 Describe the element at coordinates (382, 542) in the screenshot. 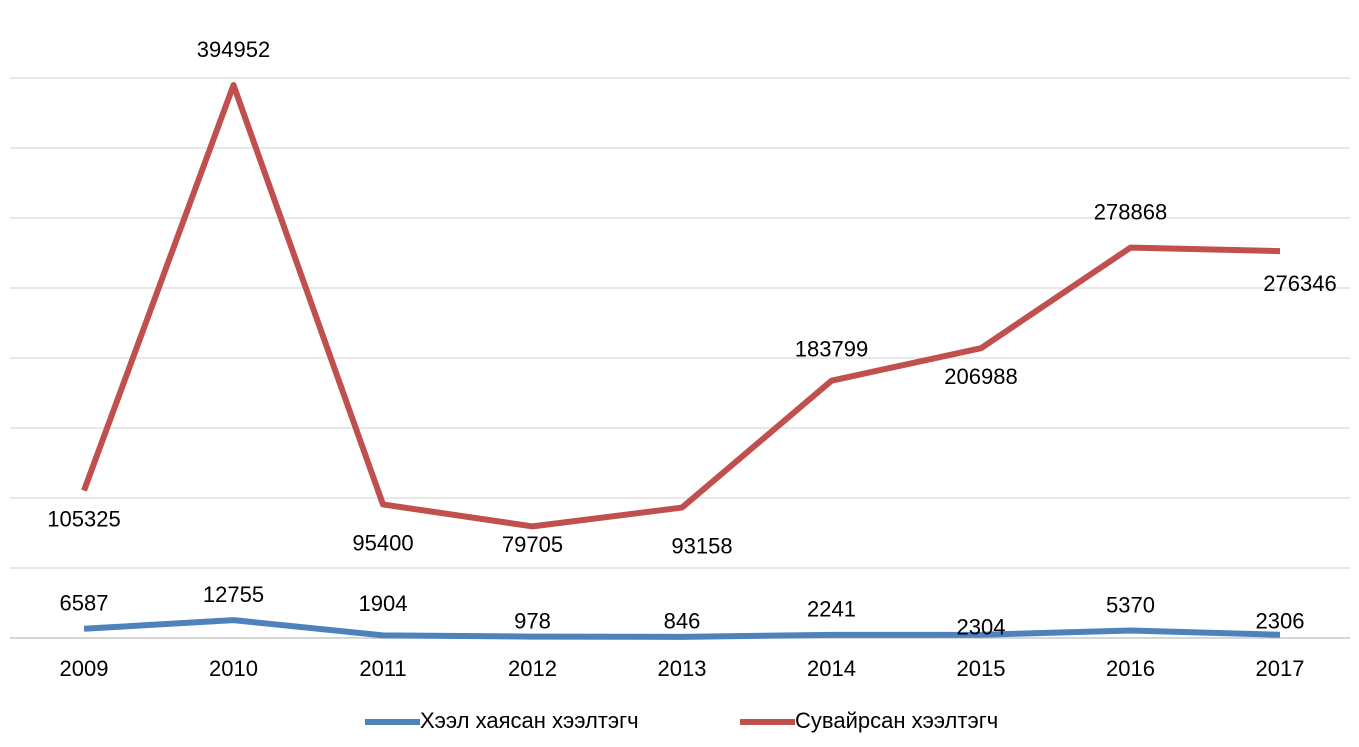

I see `data-label: 95400` at that location.